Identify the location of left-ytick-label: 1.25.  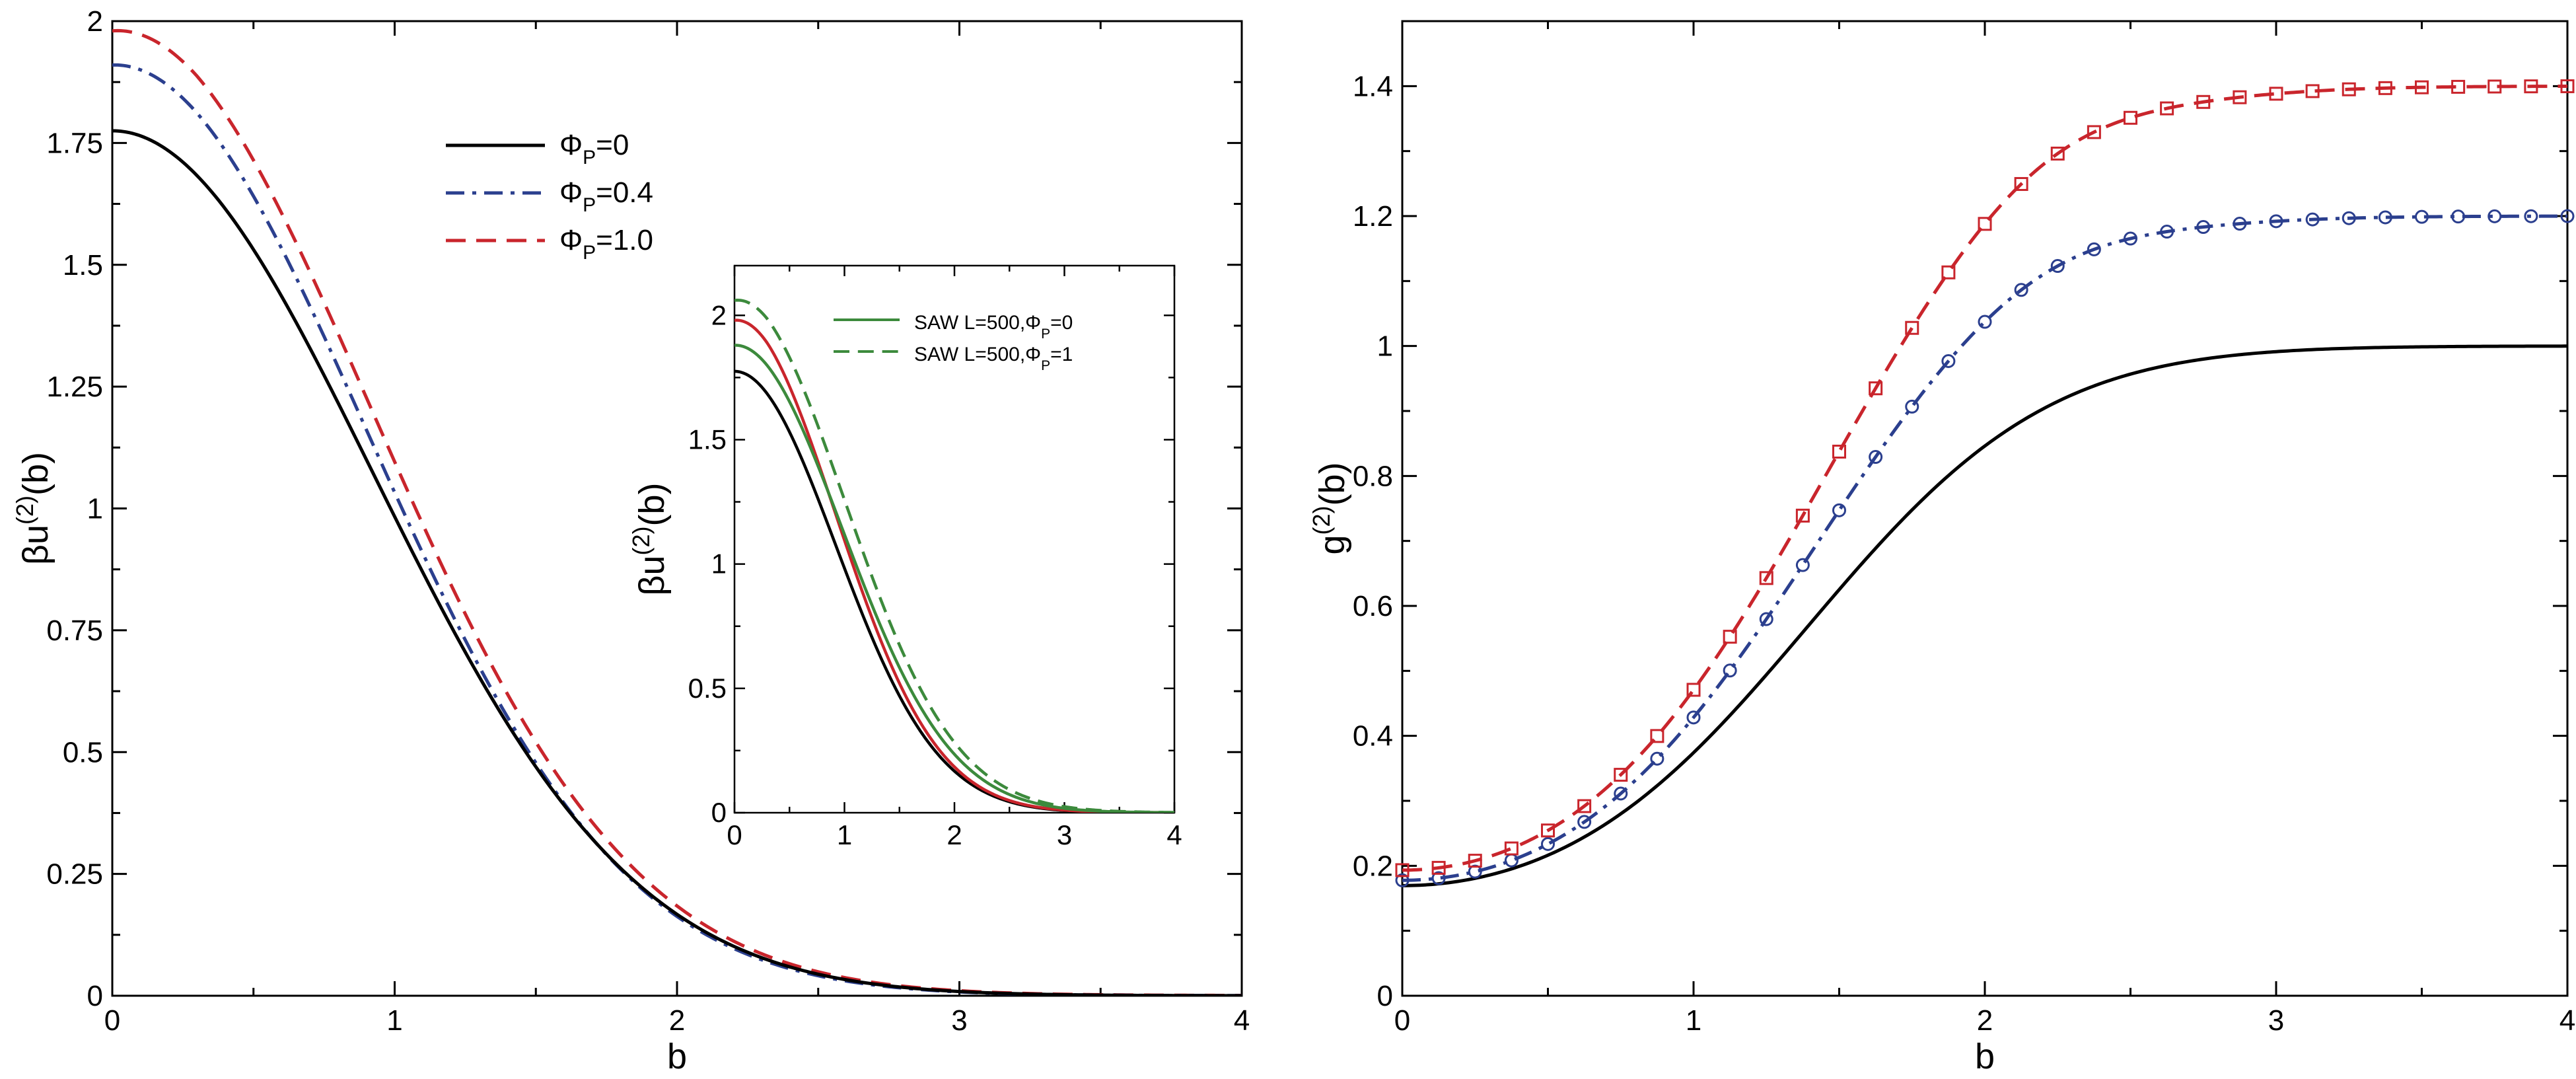
(74, 387).